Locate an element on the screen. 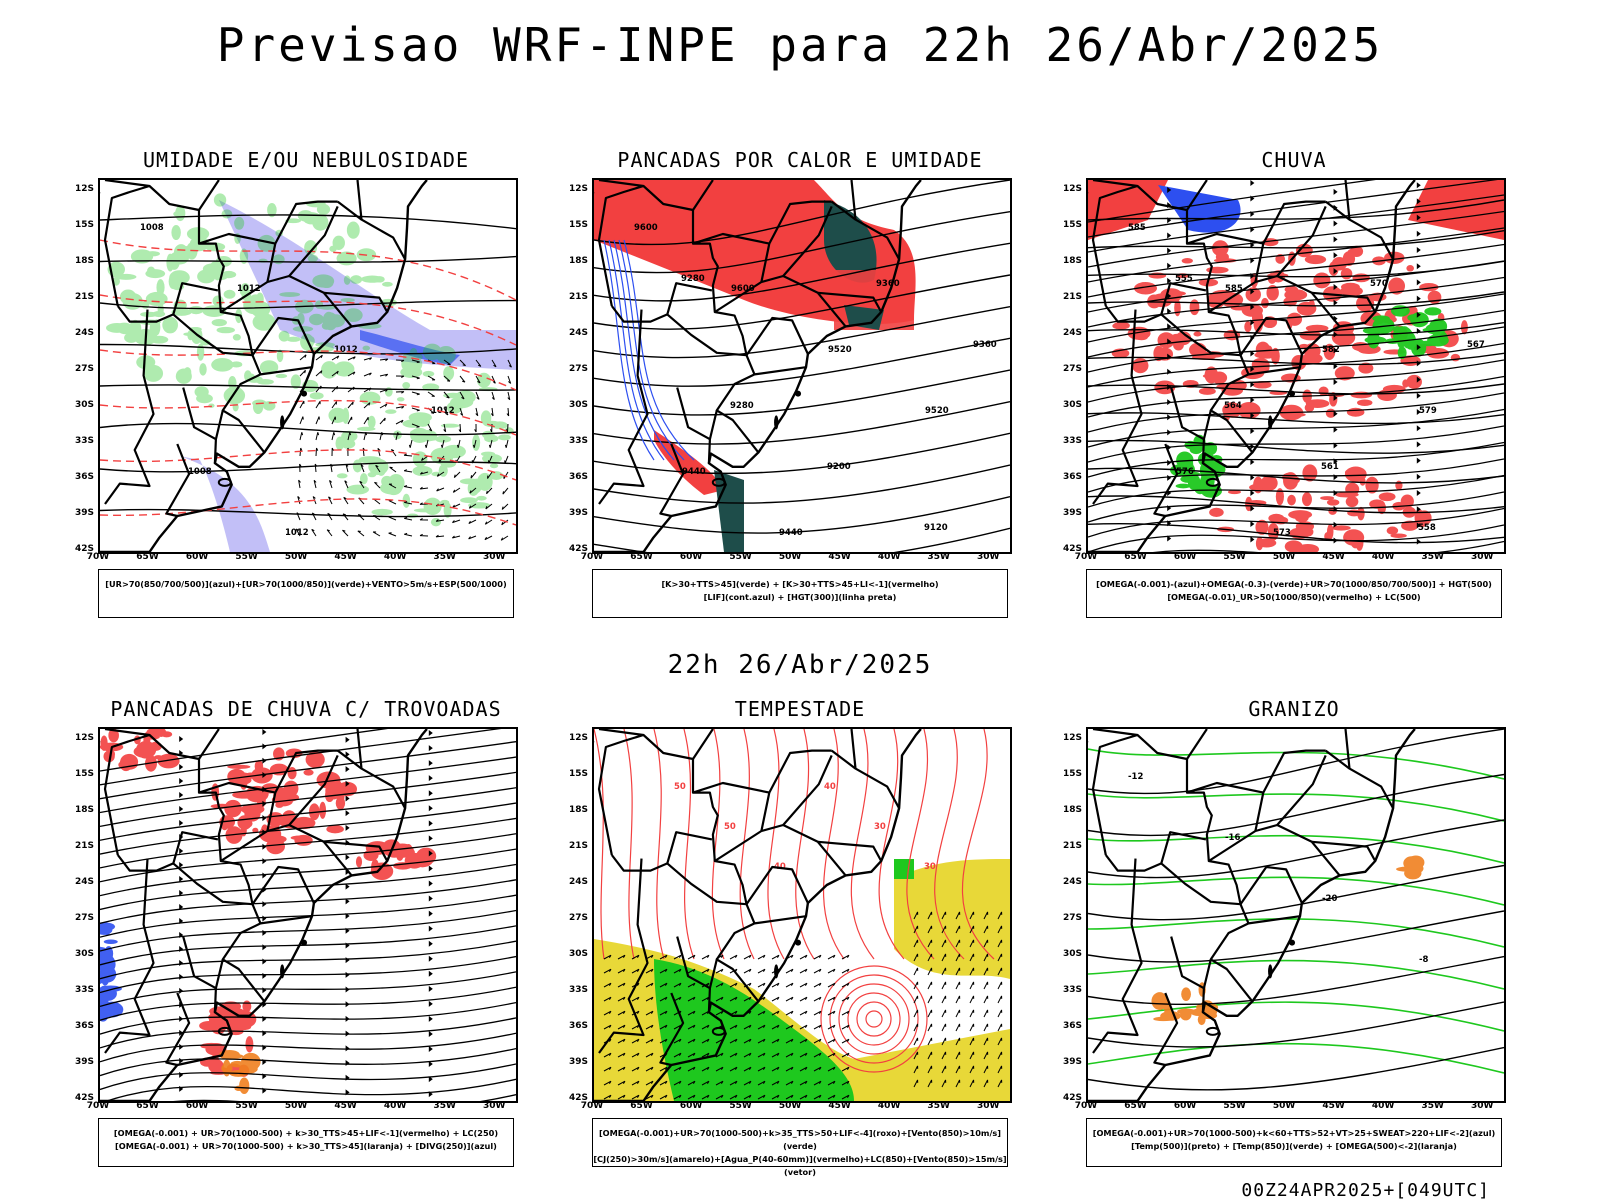 The image size is (1600, 1201). contour-label: 9120 is located at coordinates (936, 528).